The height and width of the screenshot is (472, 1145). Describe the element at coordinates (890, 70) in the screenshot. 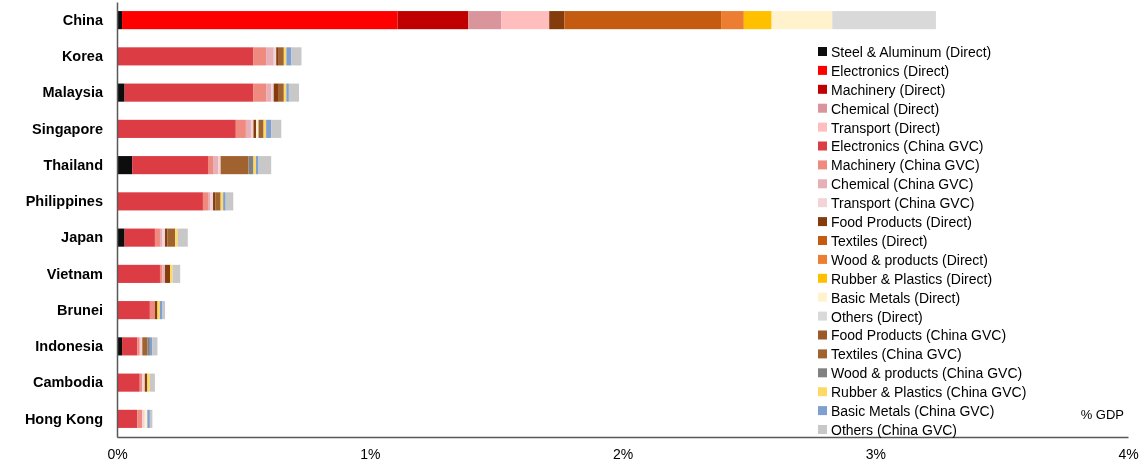

I see `legend-label: Electronics (Direct)` at that location.